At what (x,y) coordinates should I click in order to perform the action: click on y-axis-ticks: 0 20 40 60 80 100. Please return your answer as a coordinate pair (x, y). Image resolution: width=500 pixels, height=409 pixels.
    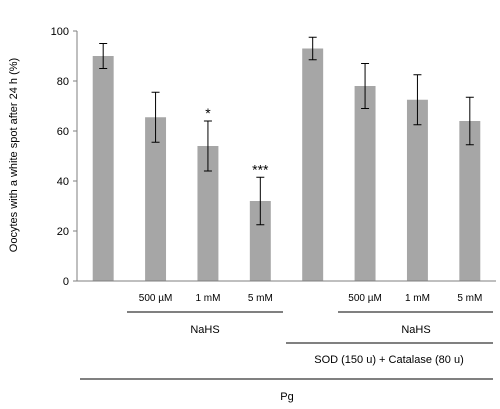
    Looking at the image, I should click on (64, 157).